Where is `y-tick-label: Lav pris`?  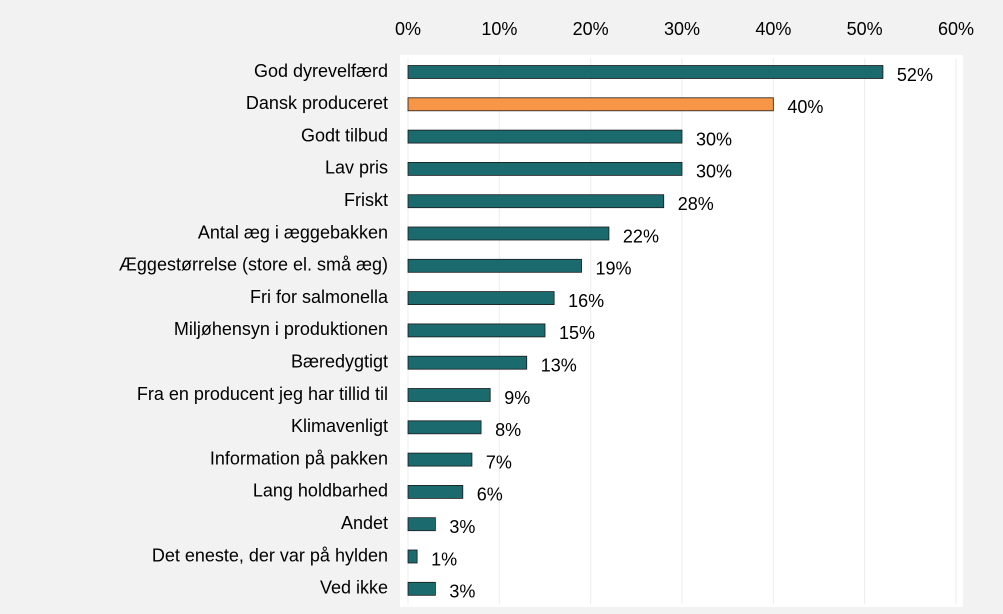
y-tick-label: Lav pris is located at coordinates (356, 168).